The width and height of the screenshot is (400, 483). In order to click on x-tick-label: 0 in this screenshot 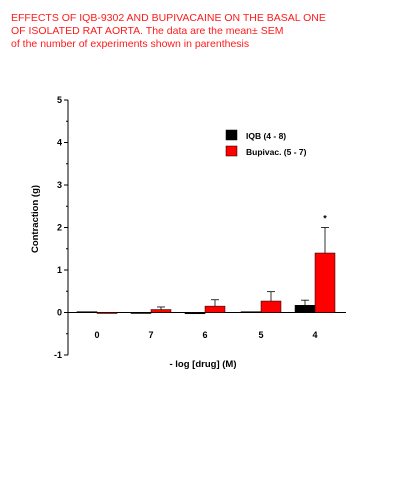, I will do `click(96, 335)`.